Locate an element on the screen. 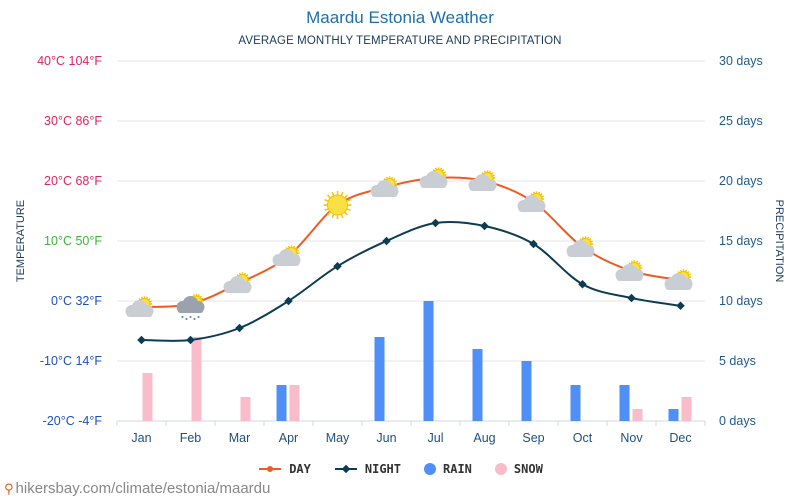 The image size is (800, 500). x-tick-label: Apr is located at coordinates (288, 438).